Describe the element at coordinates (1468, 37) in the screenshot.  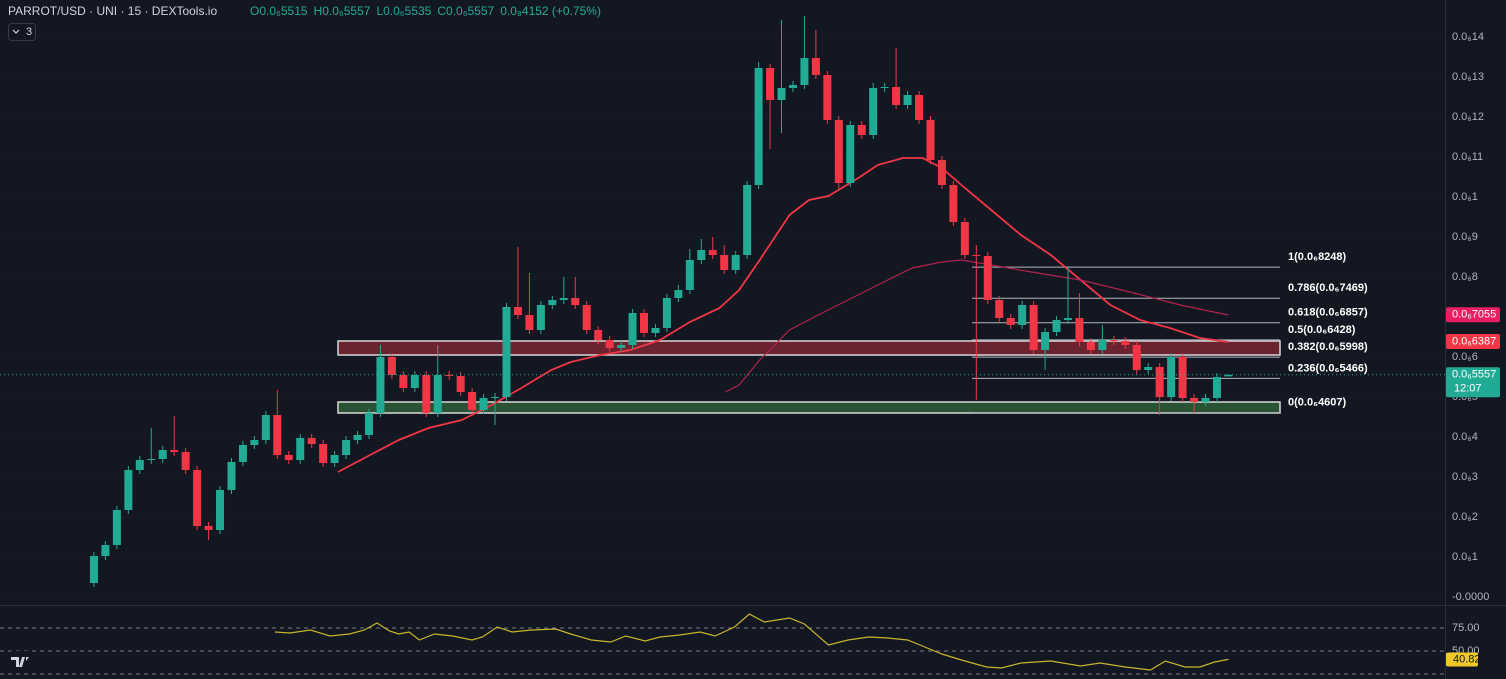
I see `y-tick-label: 0.0₆14` at that location.